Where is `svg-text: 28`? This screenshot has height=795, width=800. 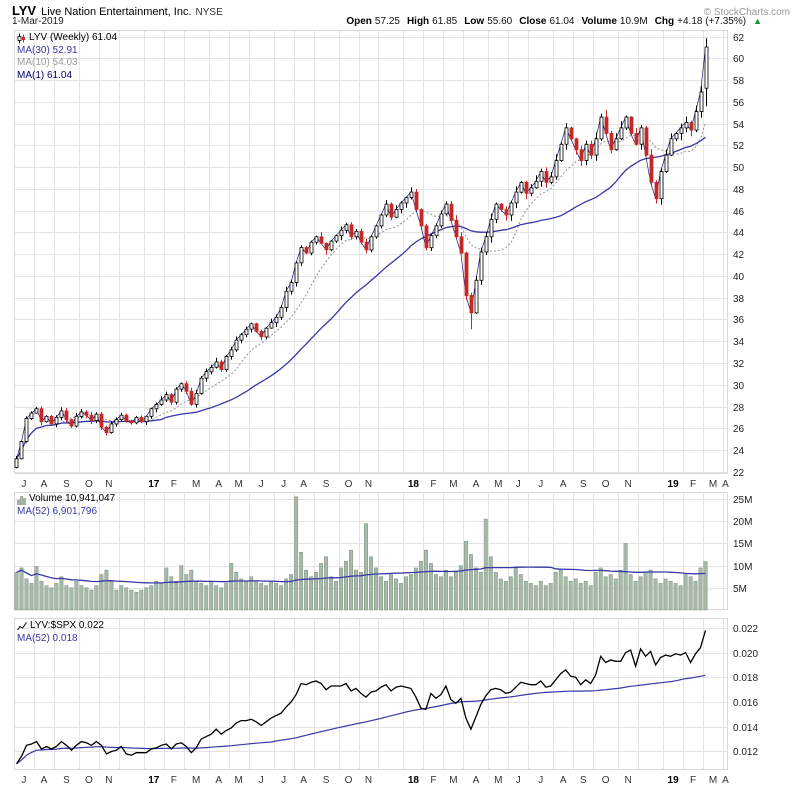
svg-text: 28 is located at coordinates (739, 408).